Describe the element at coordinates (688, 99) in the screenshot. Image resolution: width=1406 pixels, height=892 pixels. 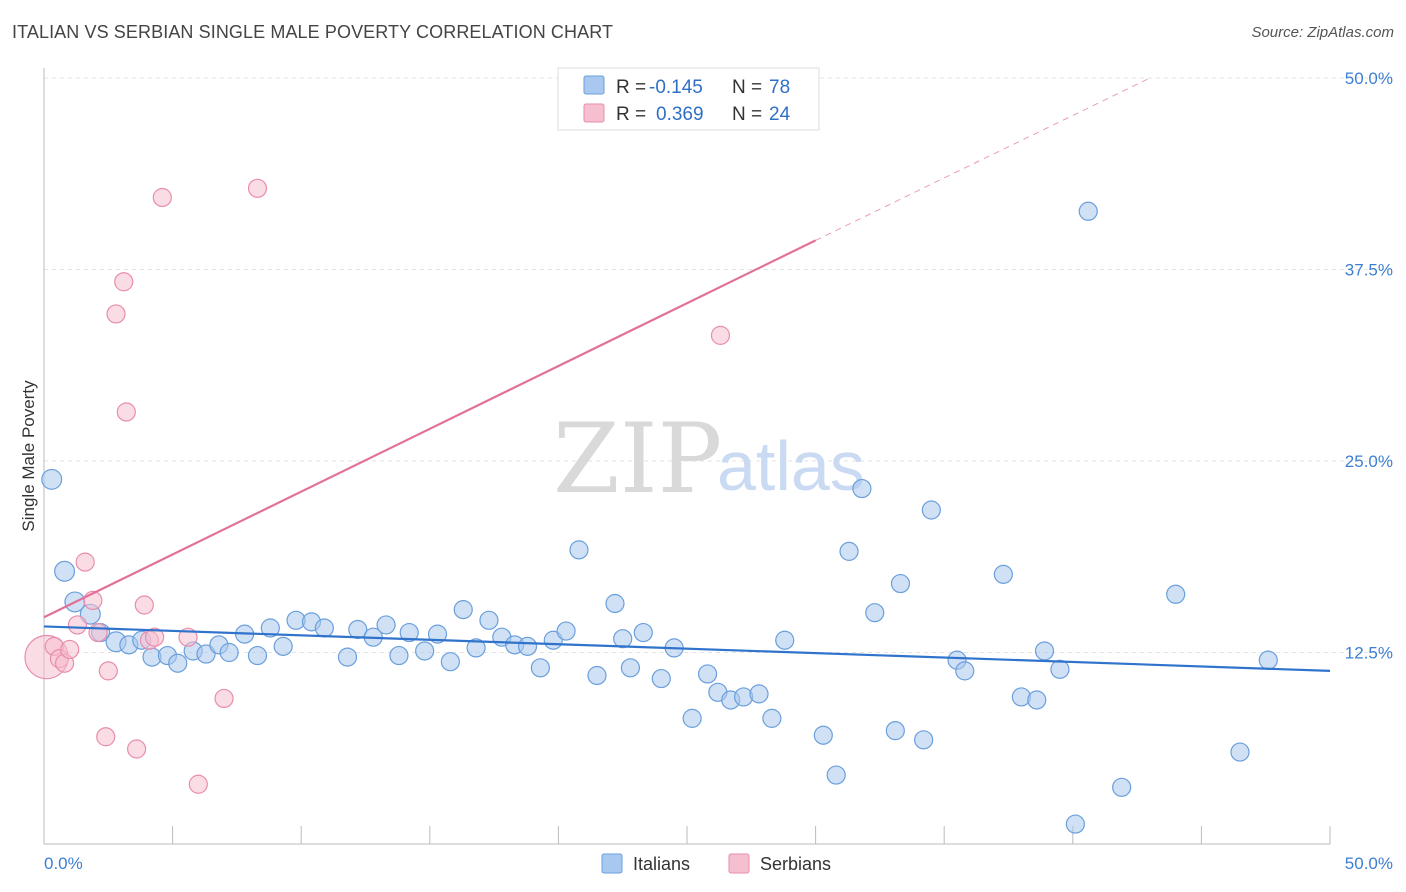
I see `legend-box: R = -0.145 N = 78 R = 0.369 N = 24` at that location.